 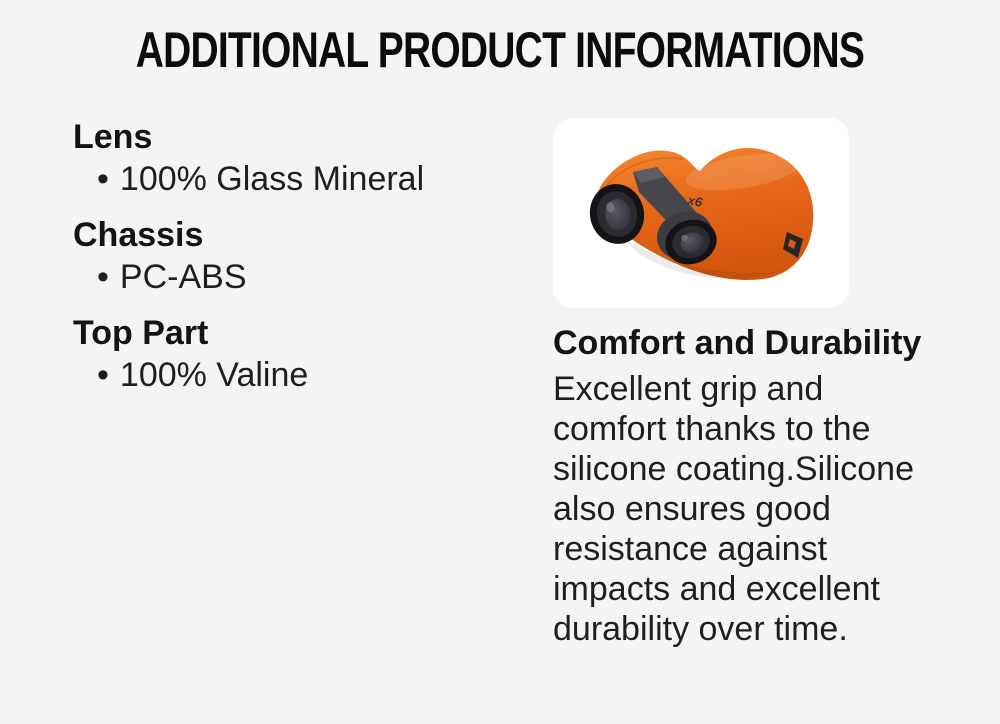 What do you see at coordinates (325, 375) in the screenshot?
I see `spec-item: 100% Valine` at bounding box center [325, 375].